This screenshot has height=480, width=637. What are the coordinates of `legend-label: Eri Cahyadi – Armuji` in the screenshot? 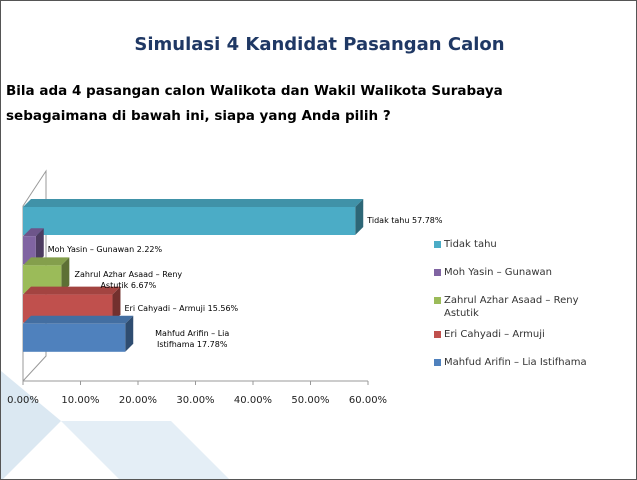 It's located at (494, 334).